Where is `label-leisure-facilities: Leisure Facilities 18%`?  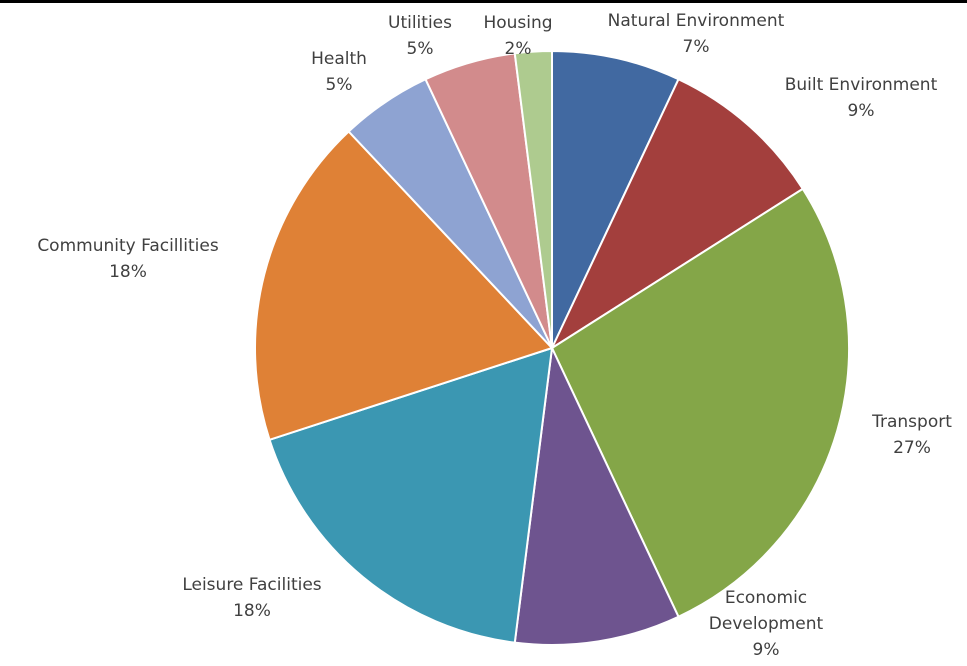 label-leisure-facilities: Leisure Facilities 18% is located at coordinates (251, 598).